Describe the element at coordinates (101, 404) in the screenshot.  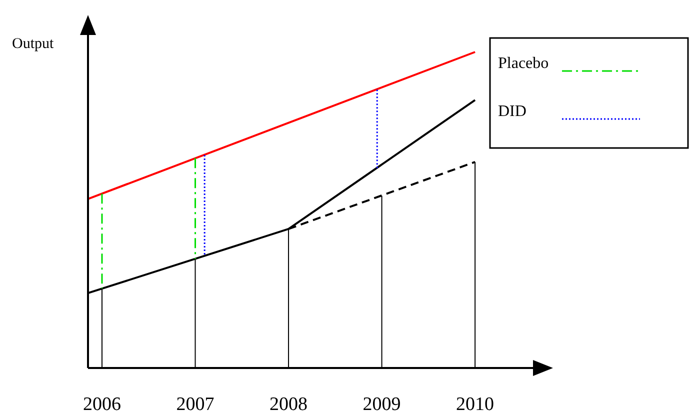
I see `x-tick-label: 2006` at that location.